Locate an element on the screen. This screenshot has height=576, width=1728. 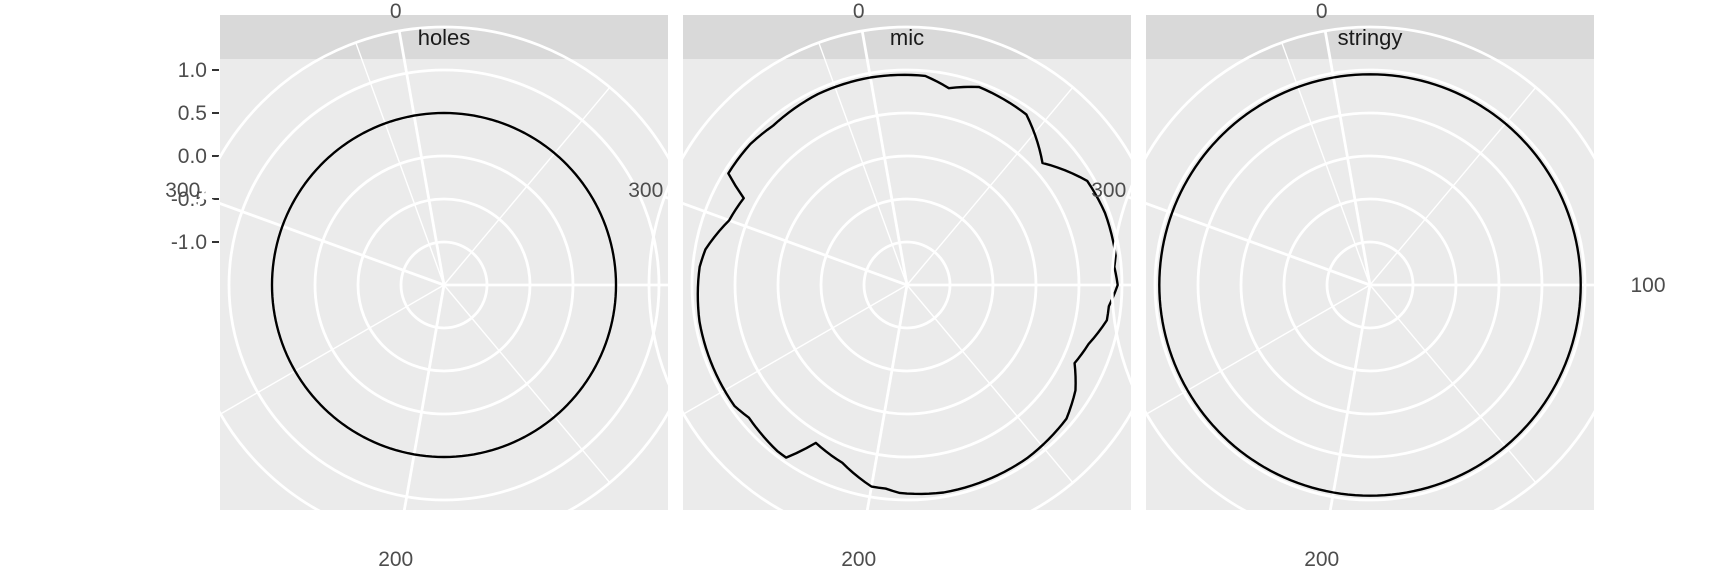
radial-axis-tick-label: 0.0 is located at coordinates (192, 156).